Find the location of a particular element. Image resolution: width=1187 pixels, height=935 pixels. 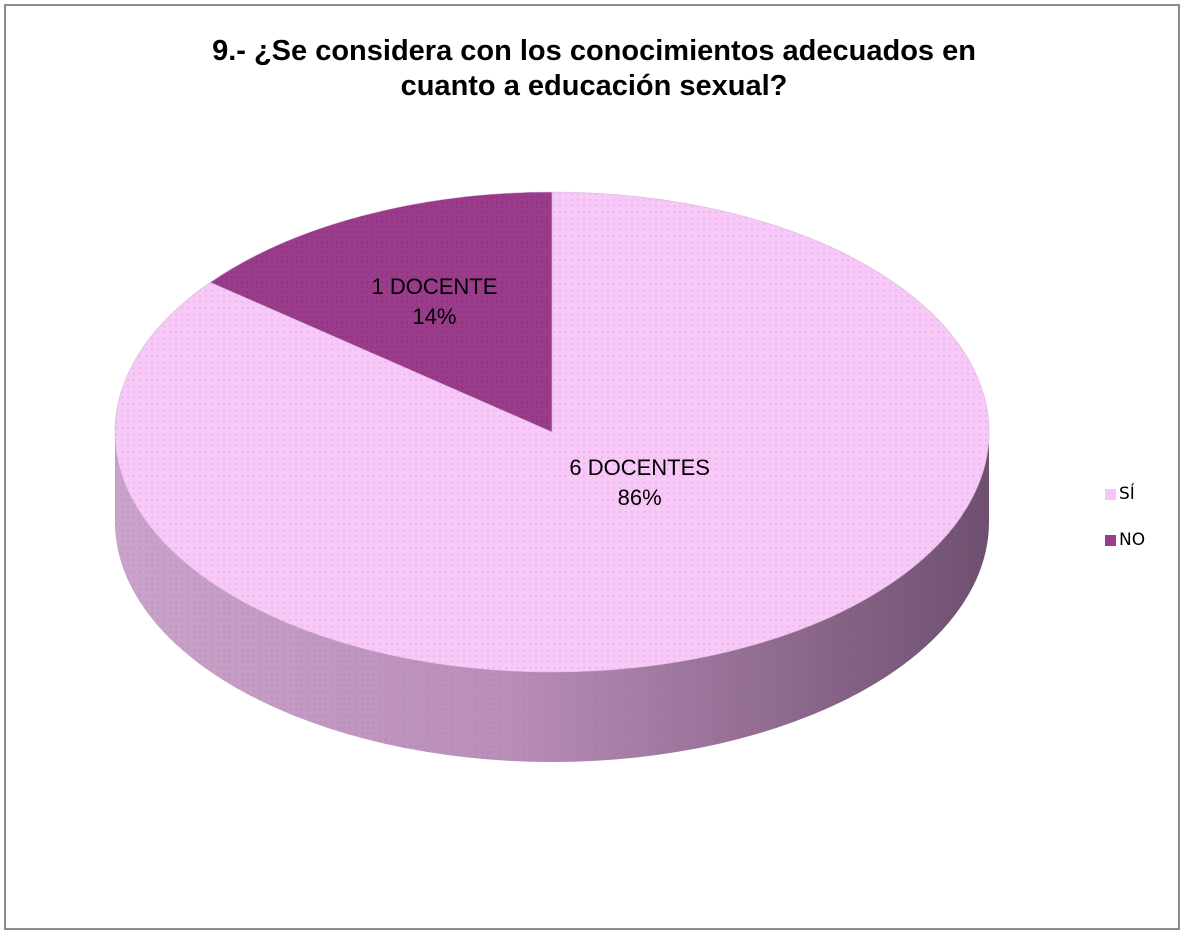

legend-item-no: NO is located at coordinates (1125, 540).